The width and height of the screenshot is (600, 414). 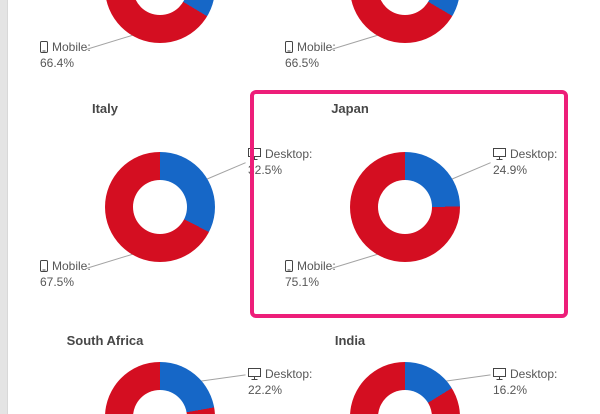 What do you see at coordinates (350, 108) in the screenshot?
I see `chart-title: Japan` at bounding box center [350, 108].